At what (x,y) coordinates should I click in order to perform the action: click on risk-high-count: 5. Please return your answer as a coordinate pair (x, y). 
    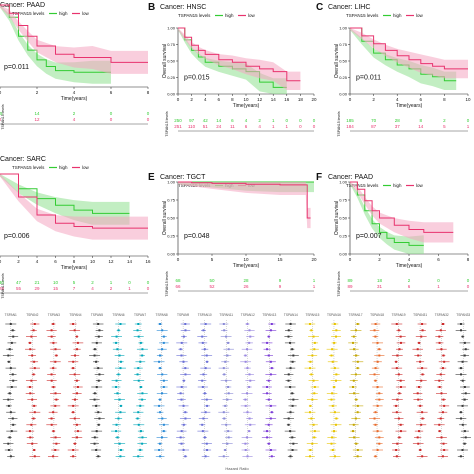
    Looking at the image, I should click on (74, 282).